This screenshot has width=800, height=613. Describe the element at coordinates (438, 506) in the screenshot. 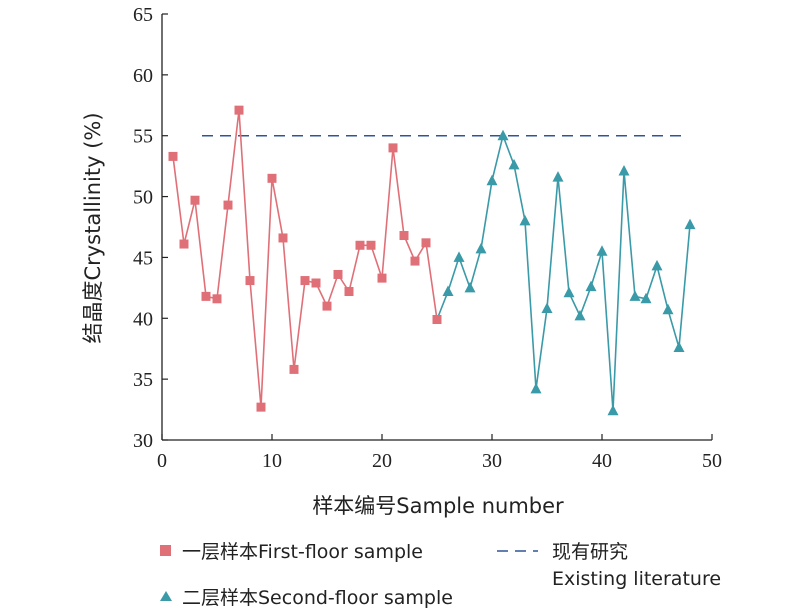

I see `x-axis-title: 样本编号Sample number` at that location.